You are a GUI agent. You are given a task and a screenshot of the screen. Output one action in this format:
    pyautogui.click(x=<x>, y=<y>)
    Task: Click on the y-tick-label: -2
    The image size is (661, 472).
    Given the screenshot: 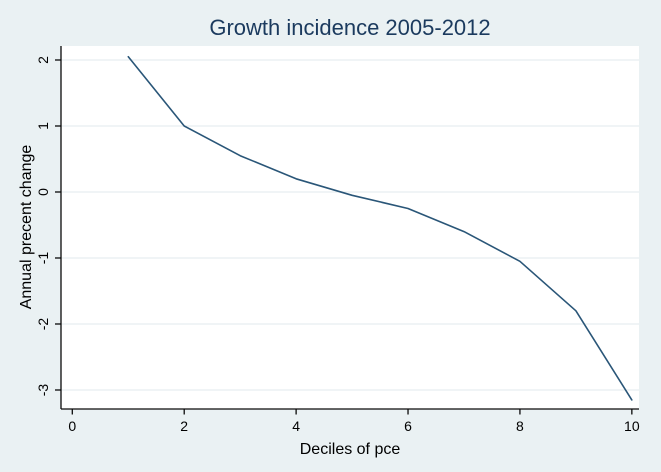 What is the action you would take?
    pyautogui.click(x=43, y=324)
    